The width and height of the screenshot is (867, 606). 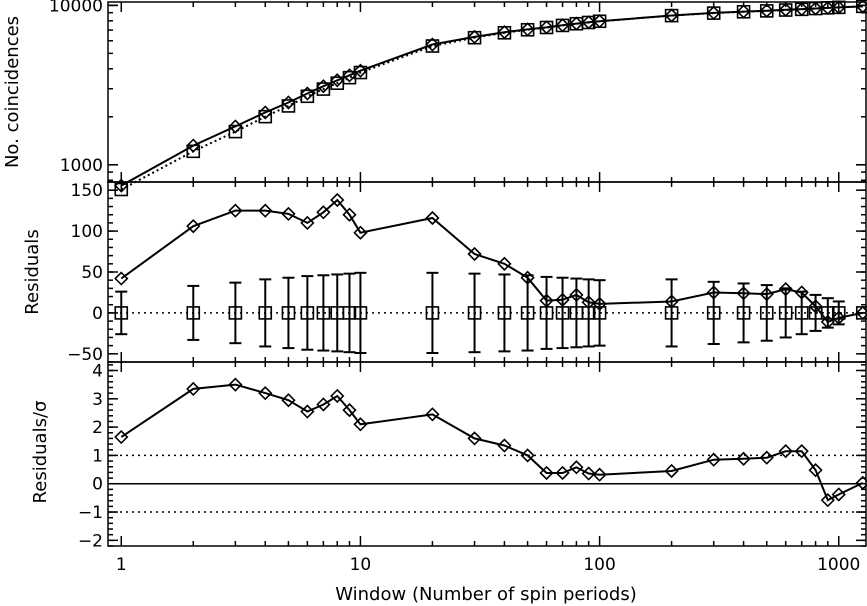 I want to click on y-tick-label-residuals-sigma: 2, so click(x=97, y=428).